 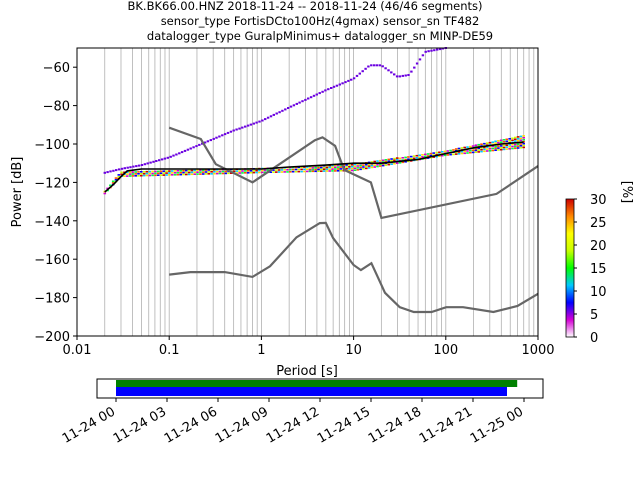 What do you see at coordinates (594, 338) in the screenshot?
I see `colorbar-tick-label: 0` at bounding box center [594, 338].